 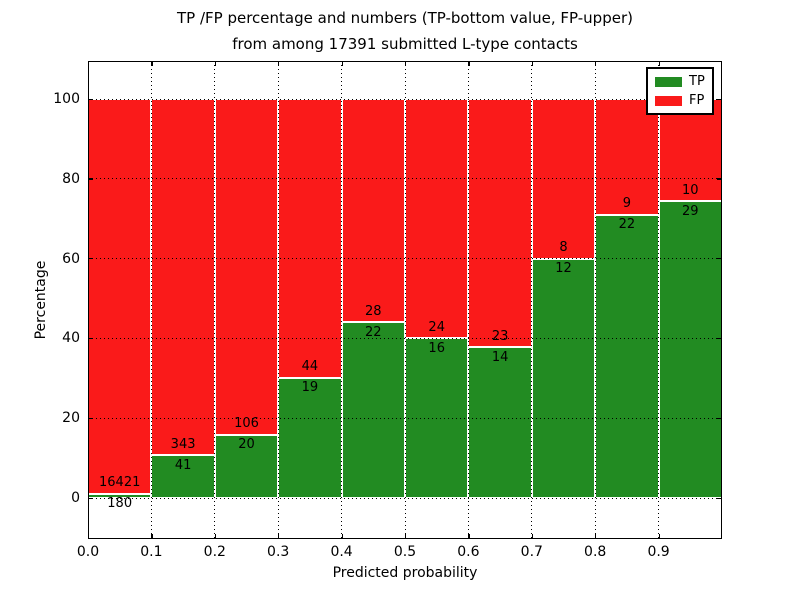 What do you see at coordinates (500, 357) in the screenshot?
I see `tp-count-label: 14` at bounding box center [500, 357].